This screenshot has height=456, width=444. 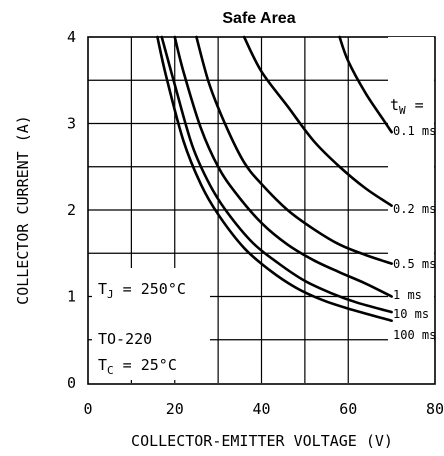 I want to click on series-label: 0.1 ms, so click(x=414, y=131).